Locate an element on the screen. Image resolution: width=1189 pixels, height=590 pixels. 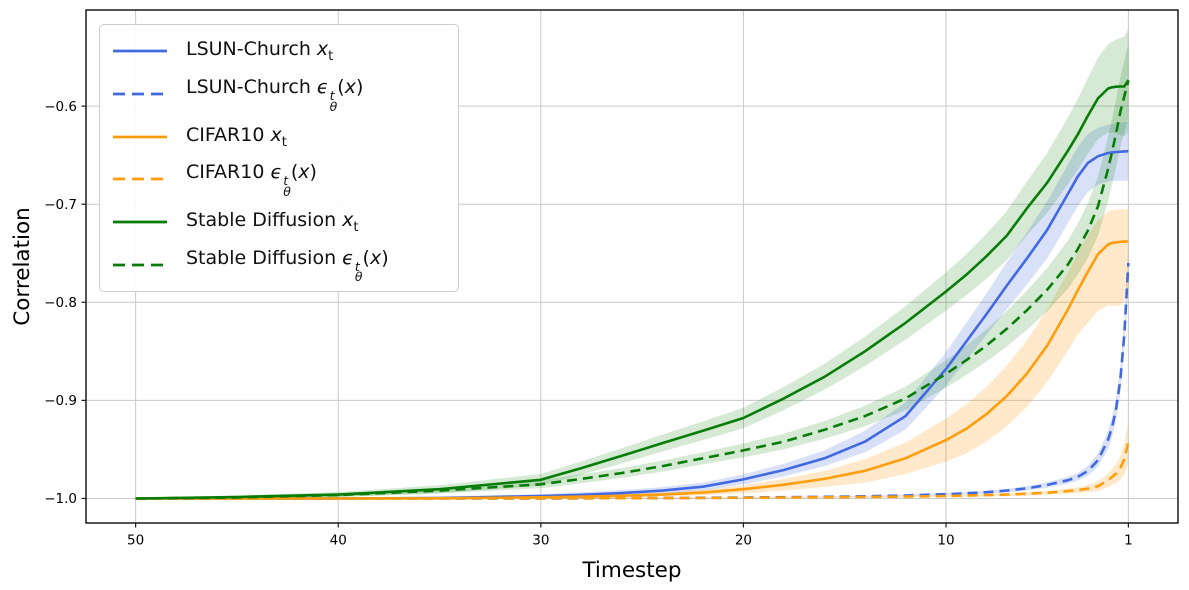
legend-label: CIFAR10 xt is located at coordinates (236, 136).